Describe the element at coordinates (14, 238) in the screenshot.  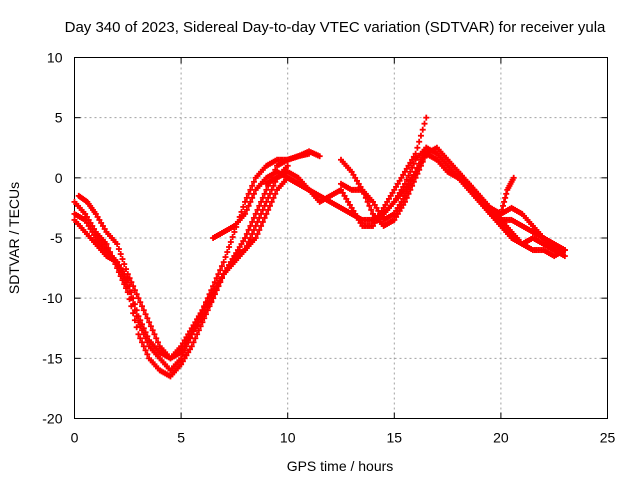
I see `y-axis-label: SDTVAR / TECUs` at that location.